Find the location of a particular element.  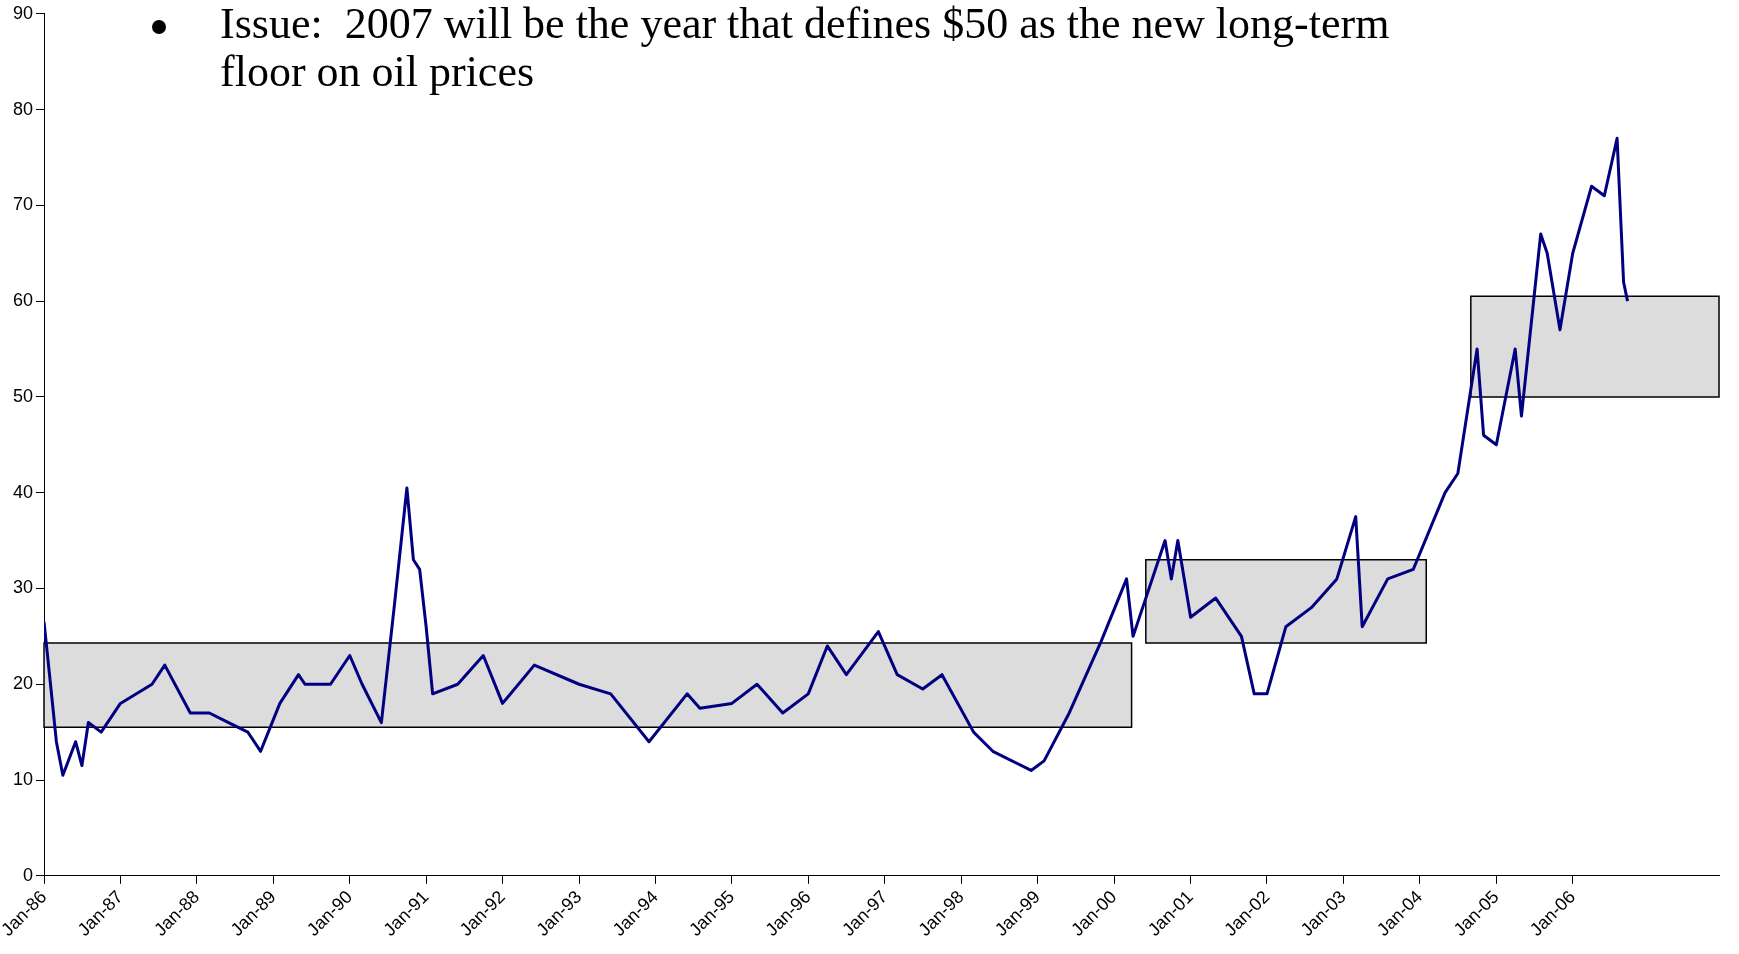

y-tick-label: 60 is located at coordinates (23, 300).